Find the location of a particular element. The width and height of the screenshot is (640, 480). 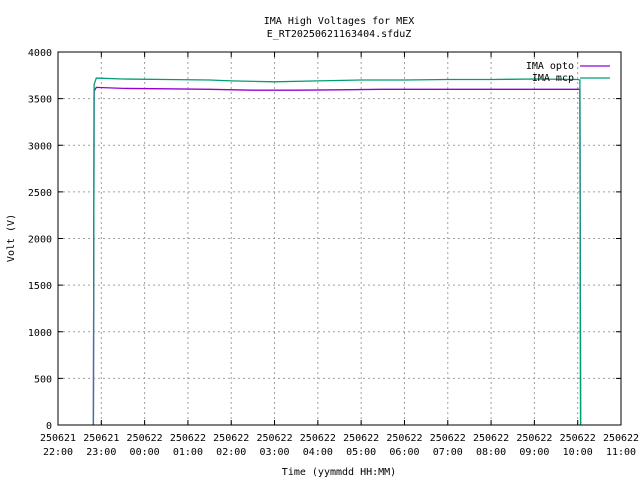

y-tick-label: 1500 is located at coordinates (40, 286).